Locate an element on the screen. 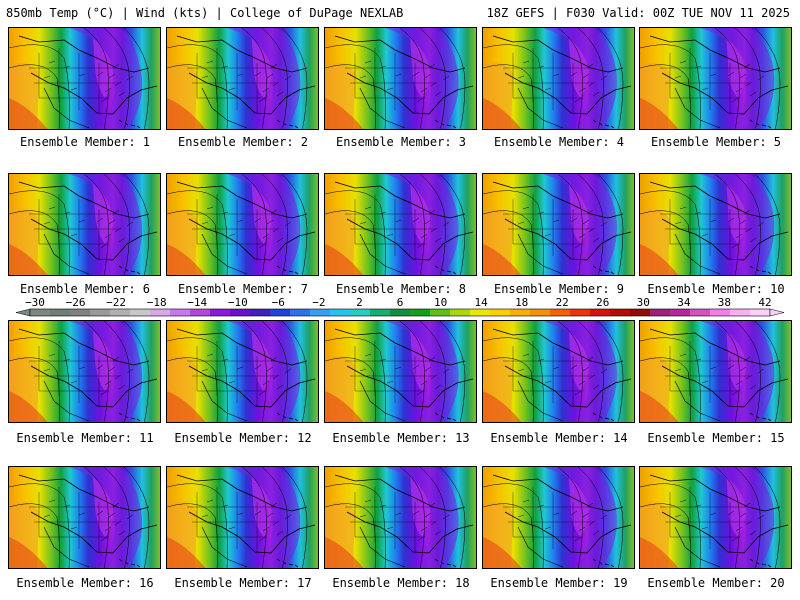 The image size is (800, 600). colorbar-tick-label: 34 is located at coordinates (684, 302).